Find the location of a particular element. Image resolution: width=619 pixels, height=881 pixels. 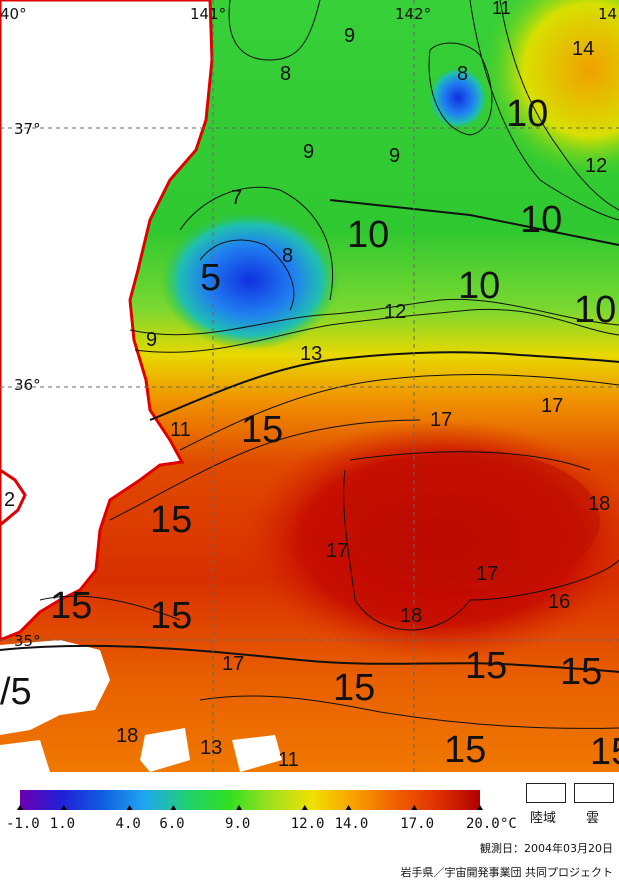

color-bar-tick-label: 20.0 is located at coordinates (483, 824).